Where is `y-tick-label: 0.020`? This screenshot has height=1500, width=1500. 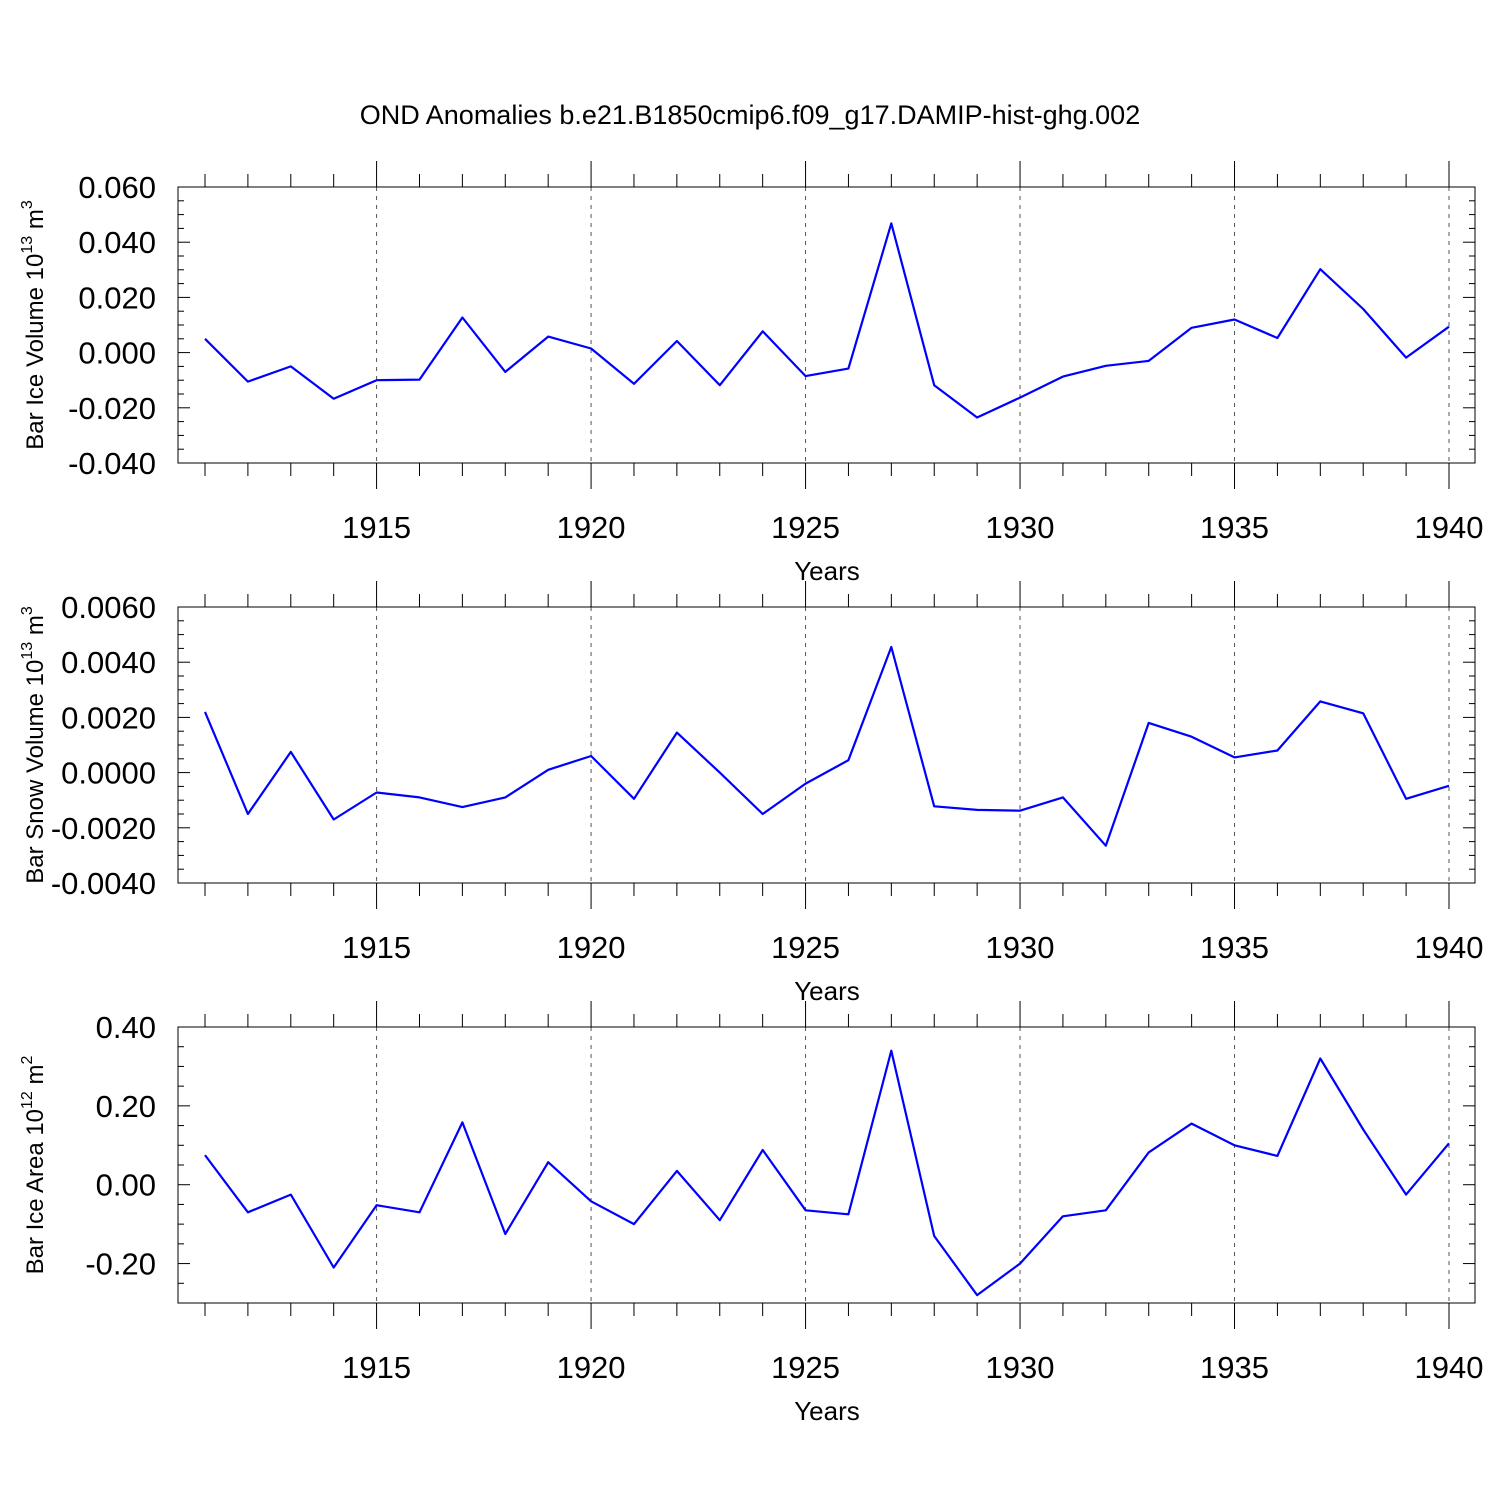 y-tick-label: 0.020 is located at coordinates (117, 297).